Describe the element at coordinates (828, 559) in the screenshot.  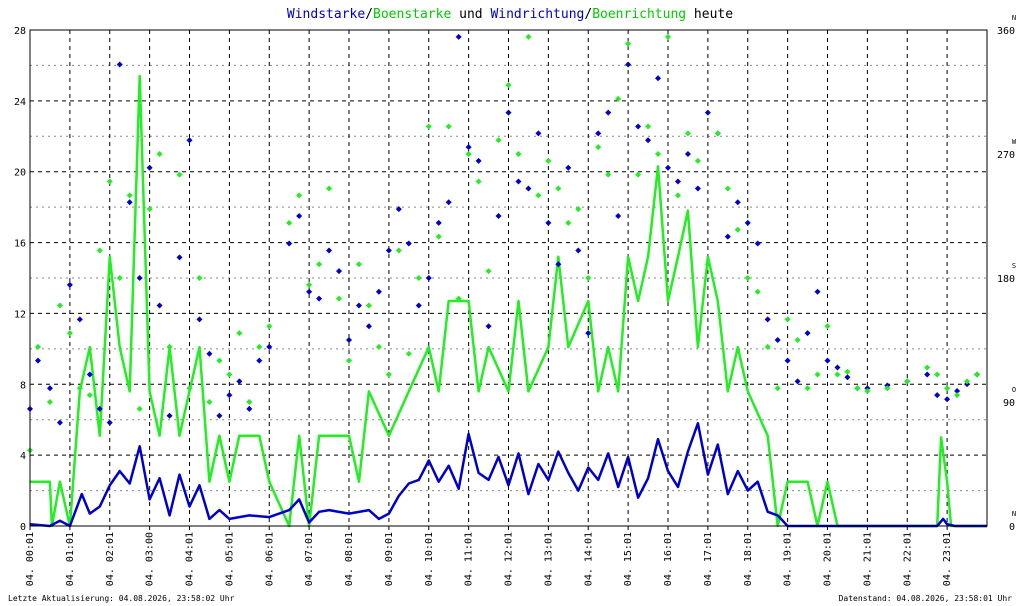
I see `x-tick-label: 04. 20:01` at that location.